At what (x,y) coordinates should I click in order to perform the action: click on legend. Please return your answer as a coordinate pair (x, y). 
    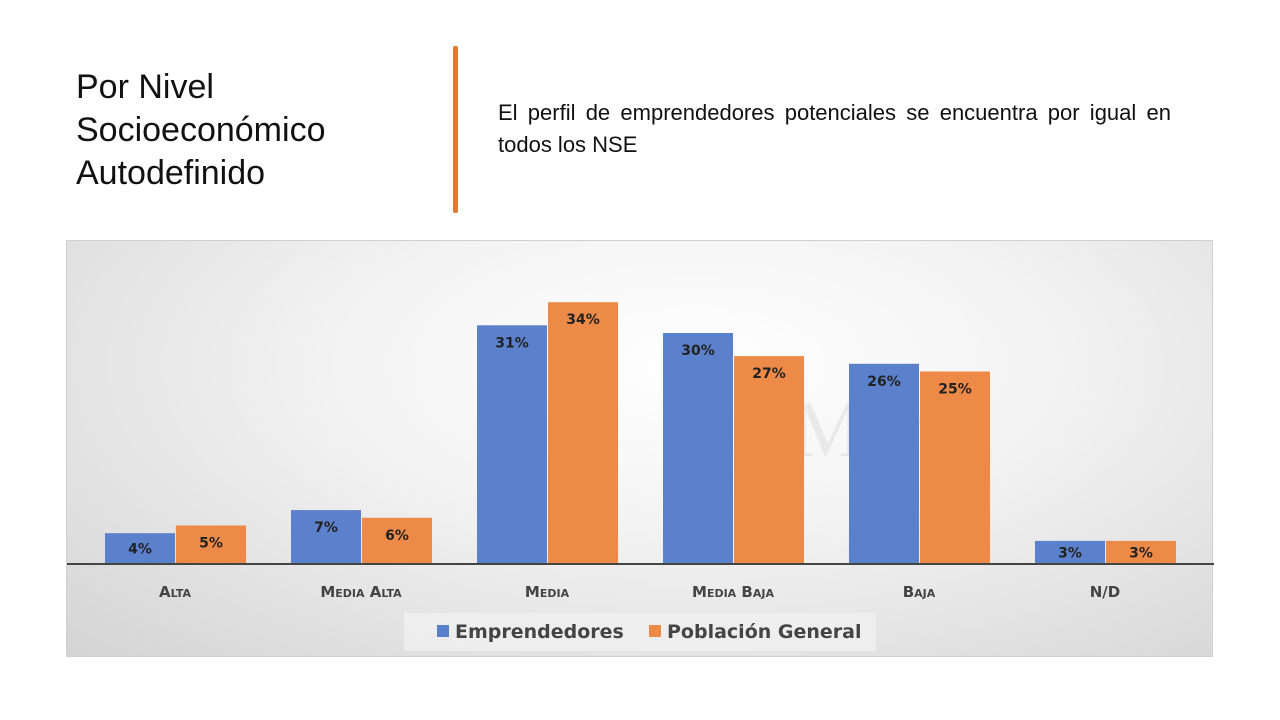
    Looking at the image, I should click on (640, 632).